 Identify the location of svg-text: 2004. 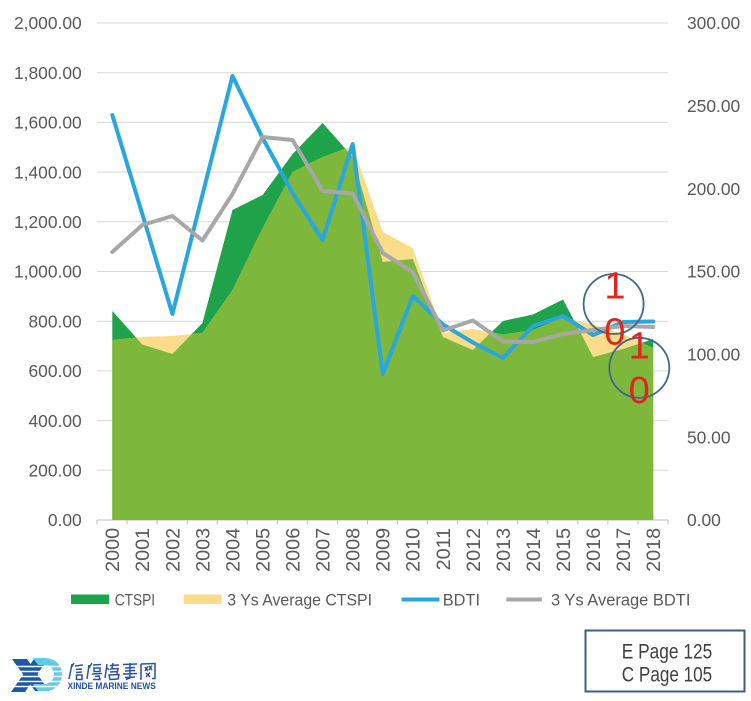
(233, 550).